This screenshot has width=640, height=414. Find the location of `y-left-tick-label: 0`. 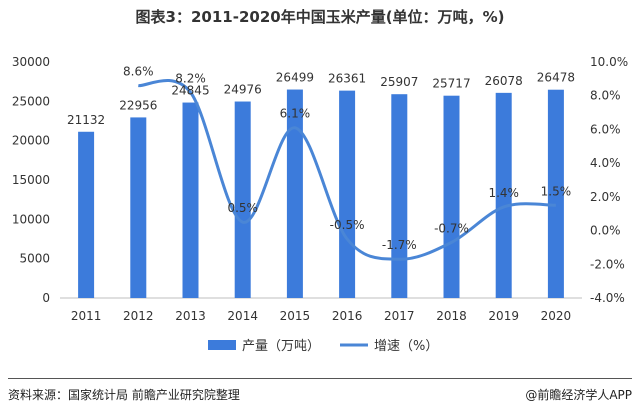

y-left-tick-label: 0 is located at coordinates (46, 298).